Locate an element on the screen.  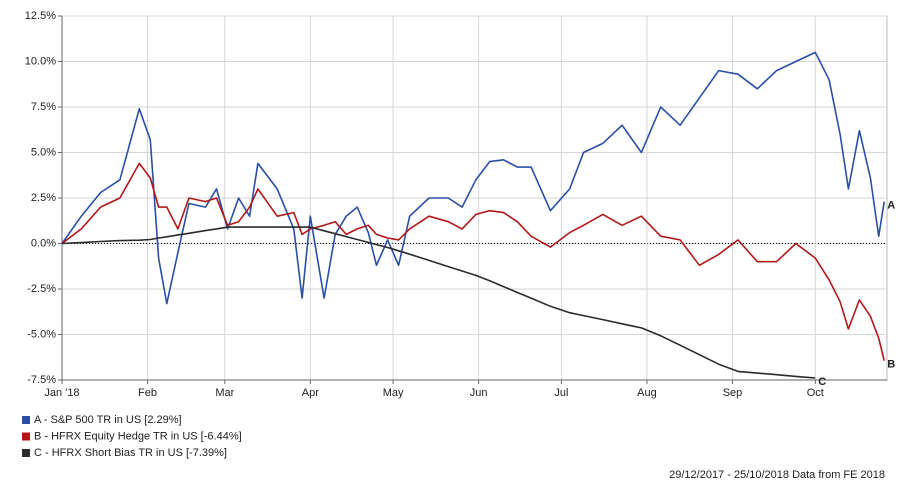
y-tick-label: 7.5% is located at coordinates (43, 107).